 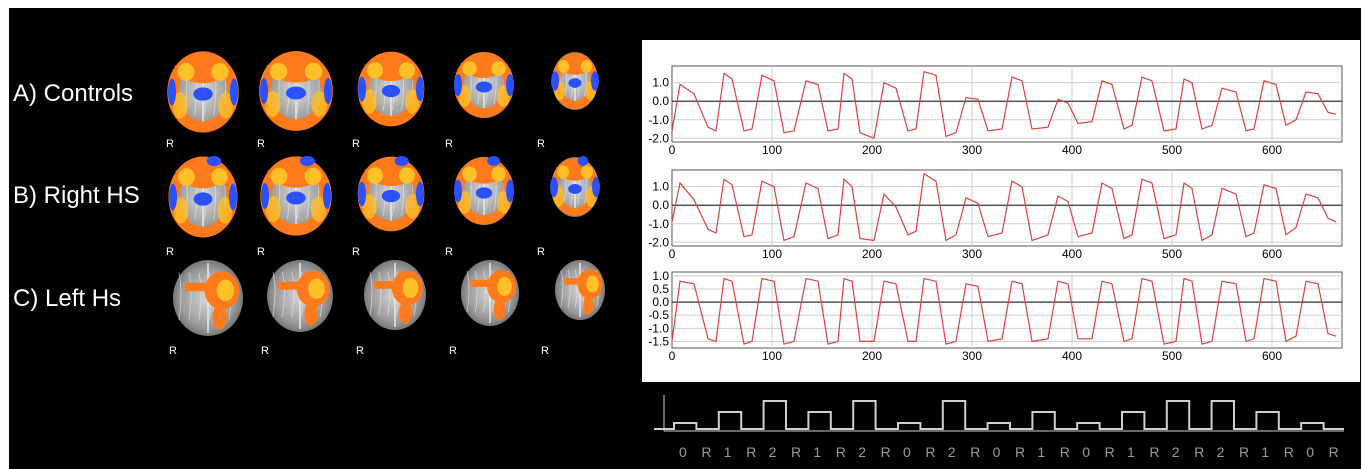 I want to click on y-tick-label: -1.5, so click(x=658, y=341).